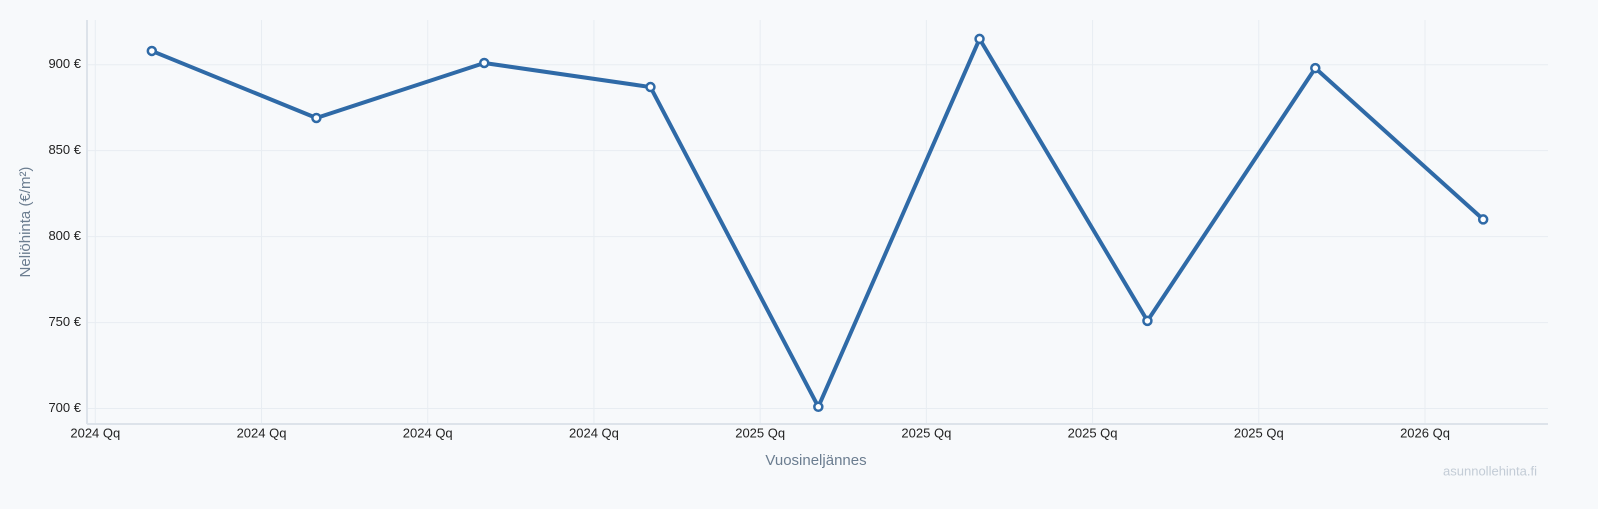 Image resolution: width=1598 pixels, height=509 pixels. What do you see at coordinates (1425, 432) in the screenshot?
I see `x-tick-label: 2026 Qq` at bounding box center [1425, 432].